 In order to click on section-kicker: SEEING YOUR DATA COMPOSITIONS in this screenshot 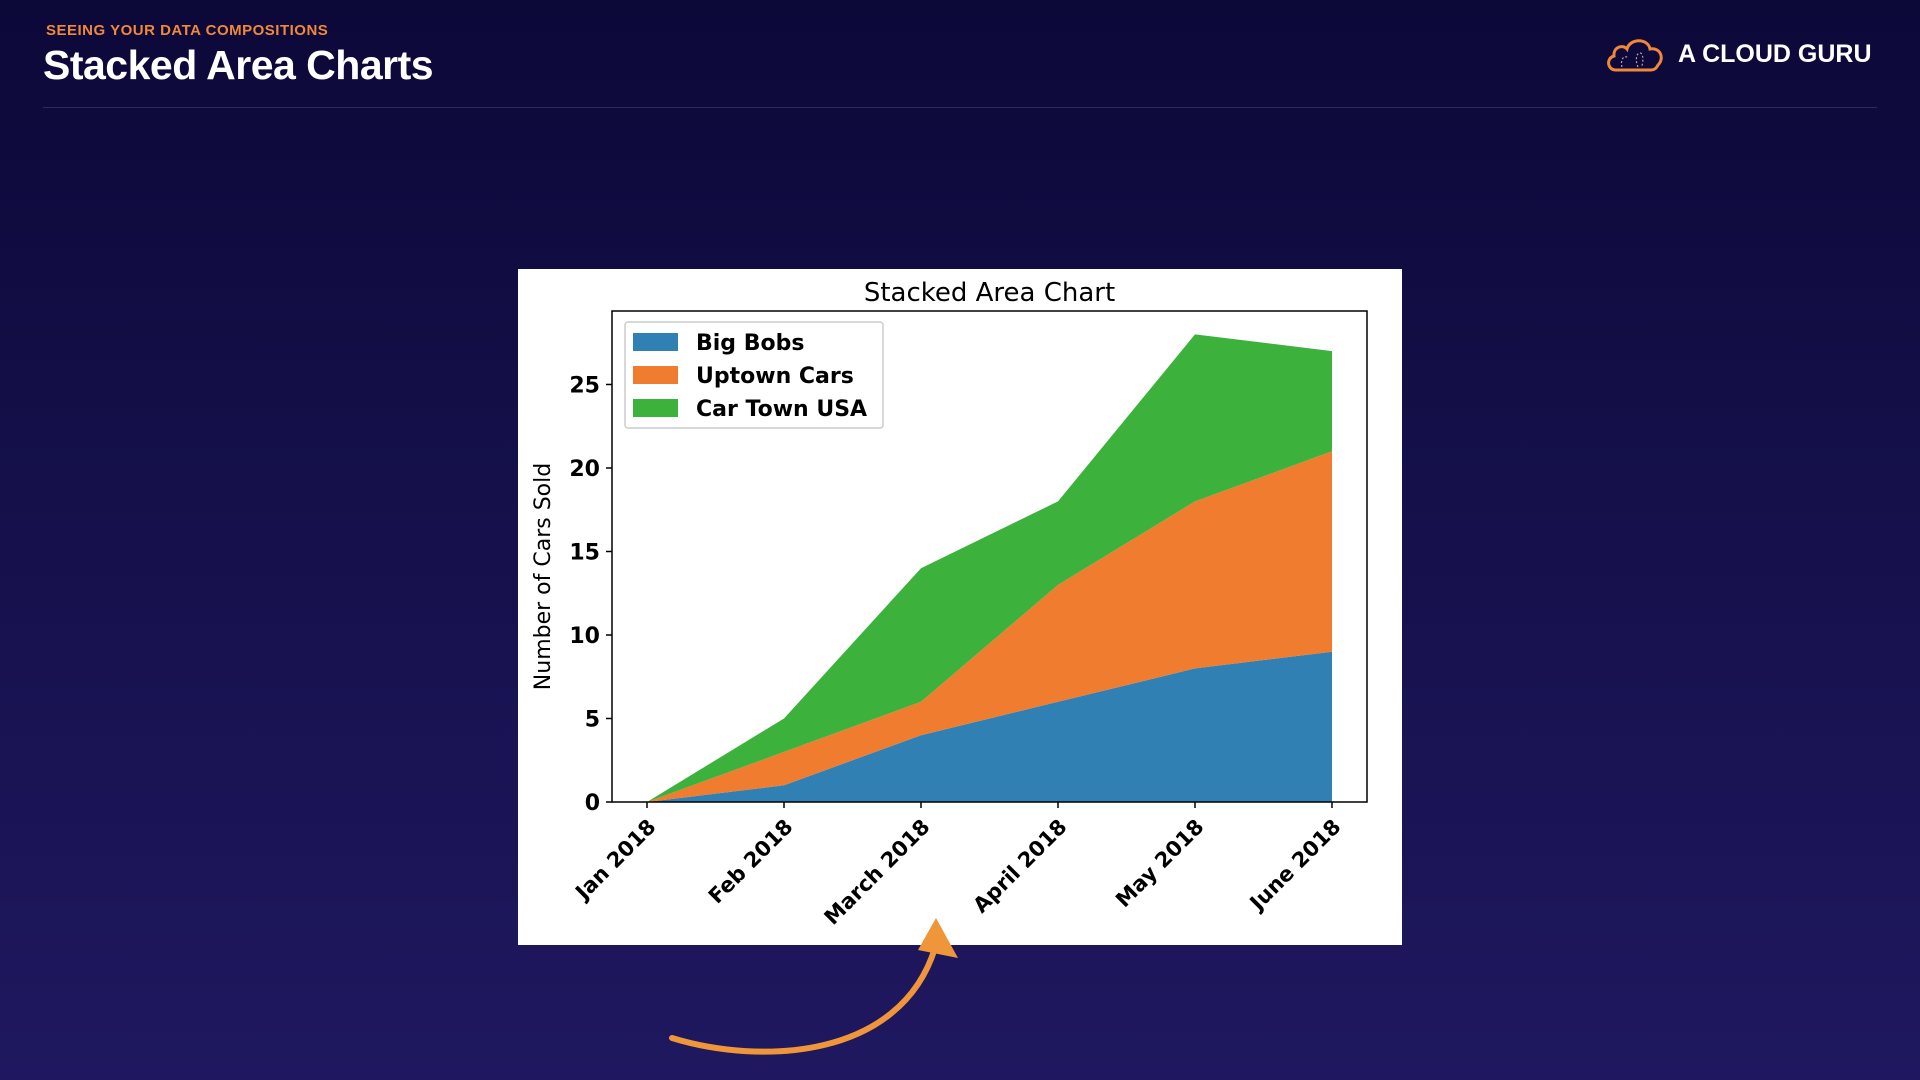, I will do `click(187, 30)`.